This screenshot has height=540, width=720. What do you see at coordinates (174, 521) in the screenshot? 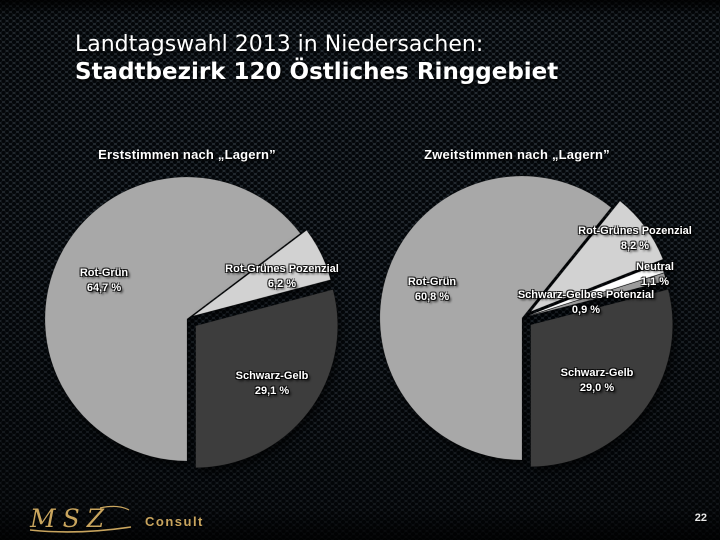
I see `logo-consult-text: Consult` at bounding box center [174, 521].